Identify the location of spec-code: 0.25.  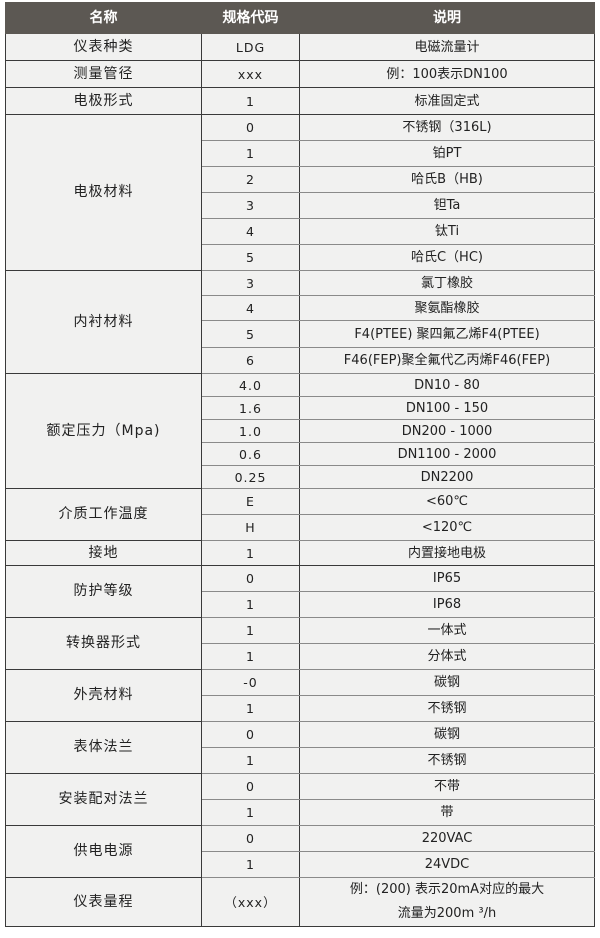
(250, 477).